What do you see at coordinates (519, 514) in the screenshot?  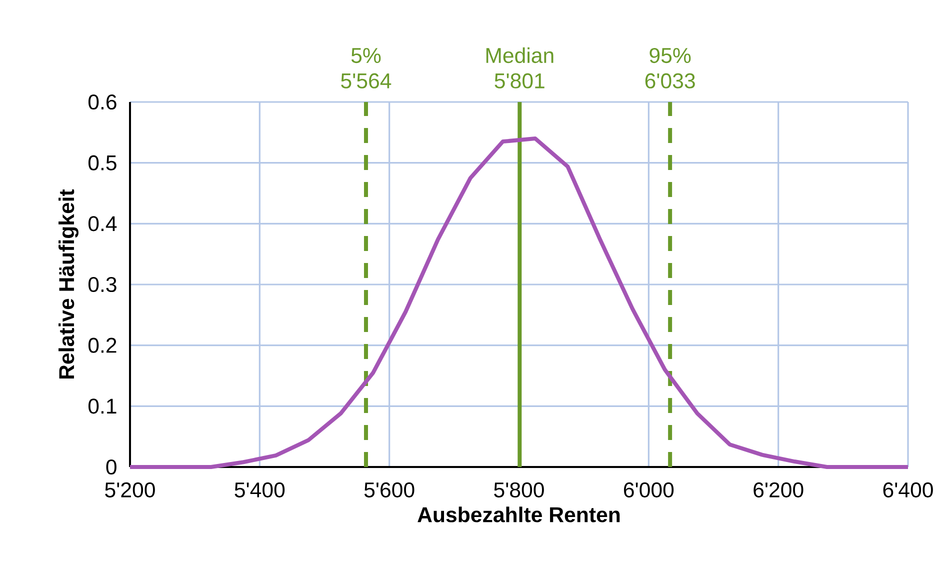 I see `x-axis-title: Ausbezahlte Renten` at bounding box center [519, 514].